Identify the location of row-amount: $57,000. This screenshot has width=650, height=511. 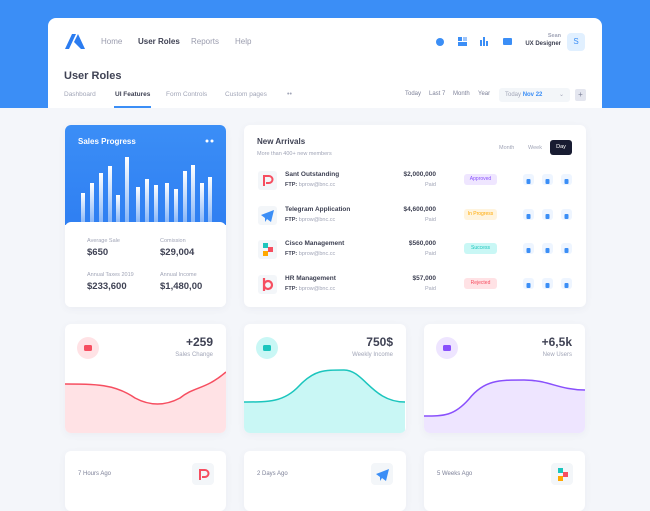
(424, 278).